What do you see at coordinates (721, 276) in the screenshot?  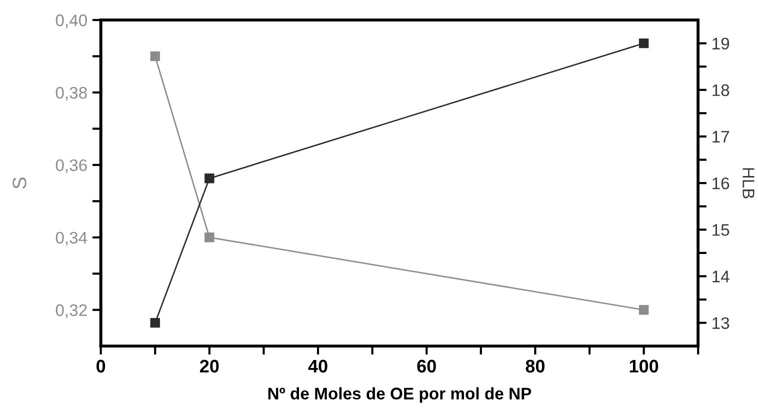 I see `y2-tick-label: 14` at bounding box center [721, 276].